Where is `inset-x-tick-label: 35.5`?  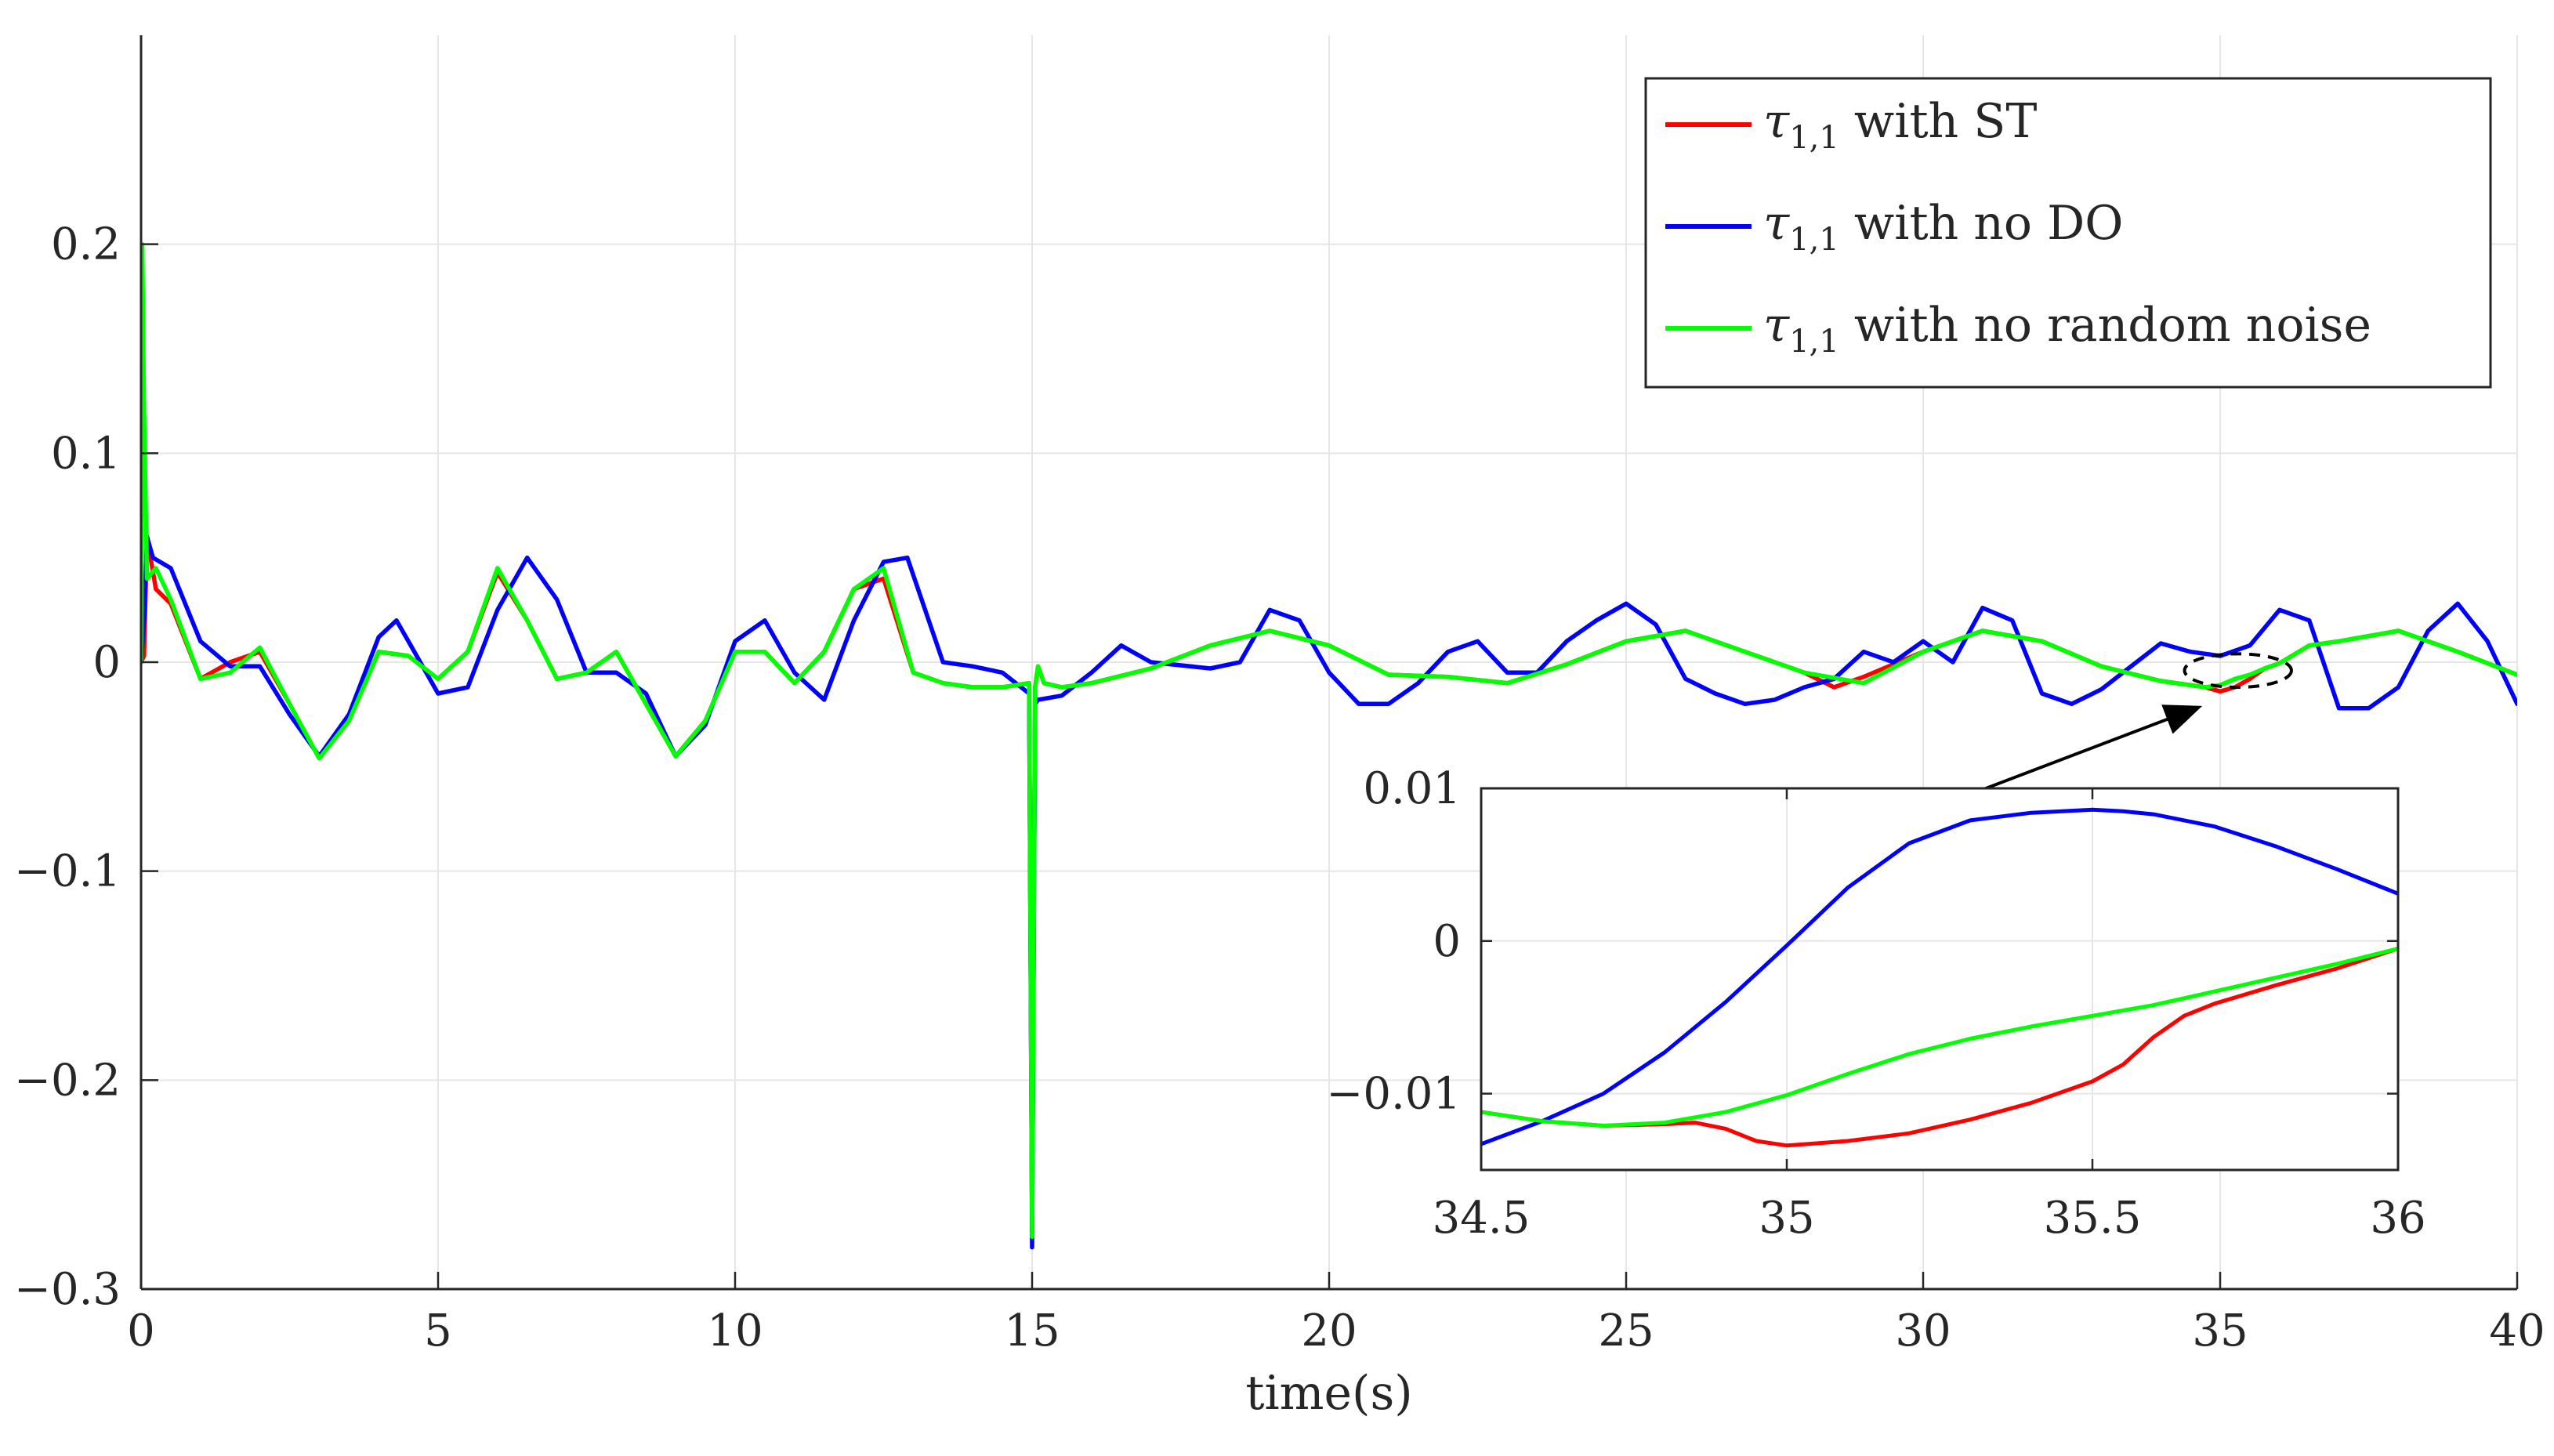
inset-x-tick-label: 35.5 is located at coordinates (2093, 1218).